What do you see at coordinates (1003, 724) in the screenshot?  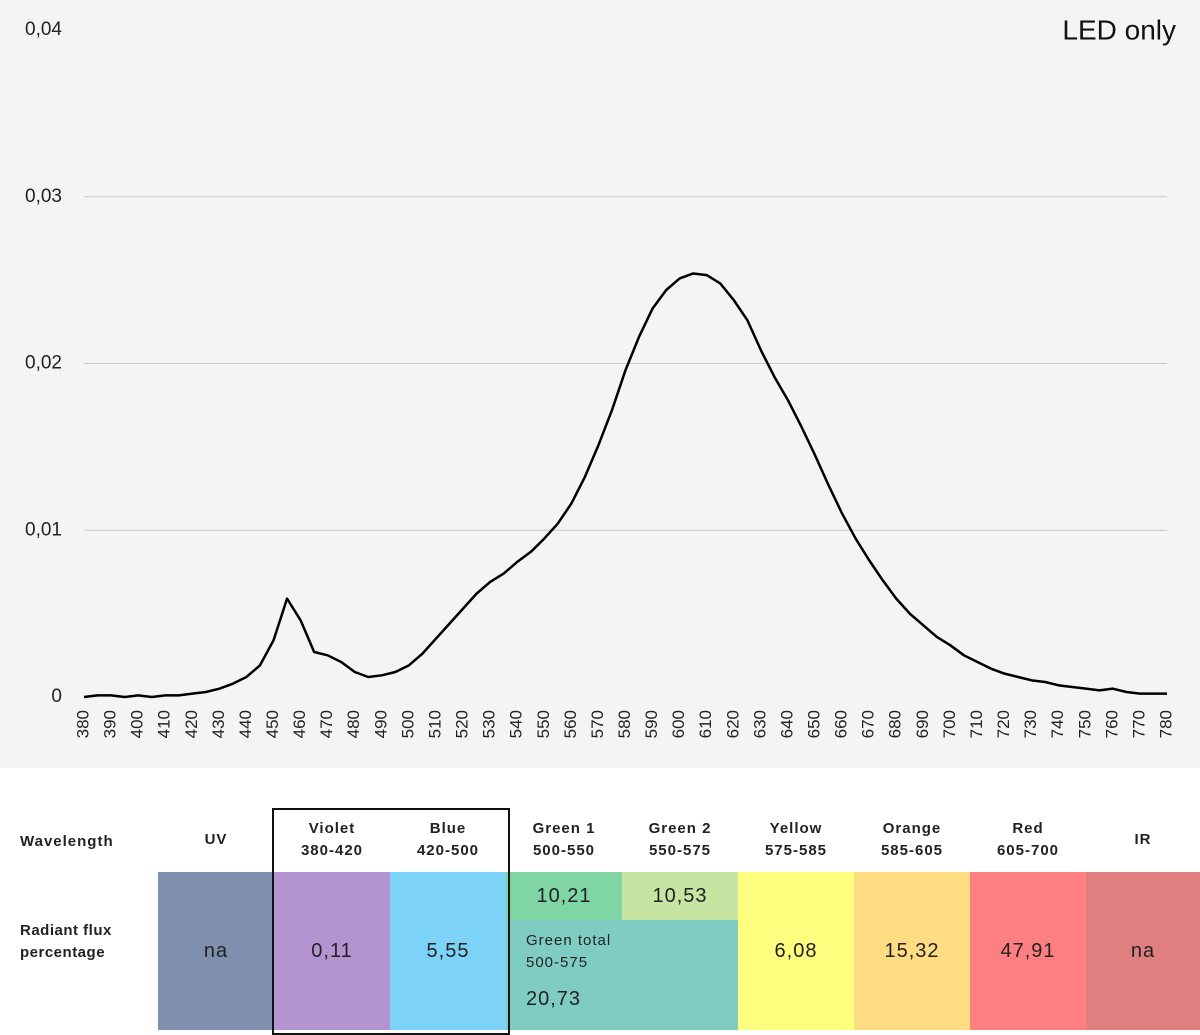 I see `x-tick-label: 720` at bounding box center [1003, 724].